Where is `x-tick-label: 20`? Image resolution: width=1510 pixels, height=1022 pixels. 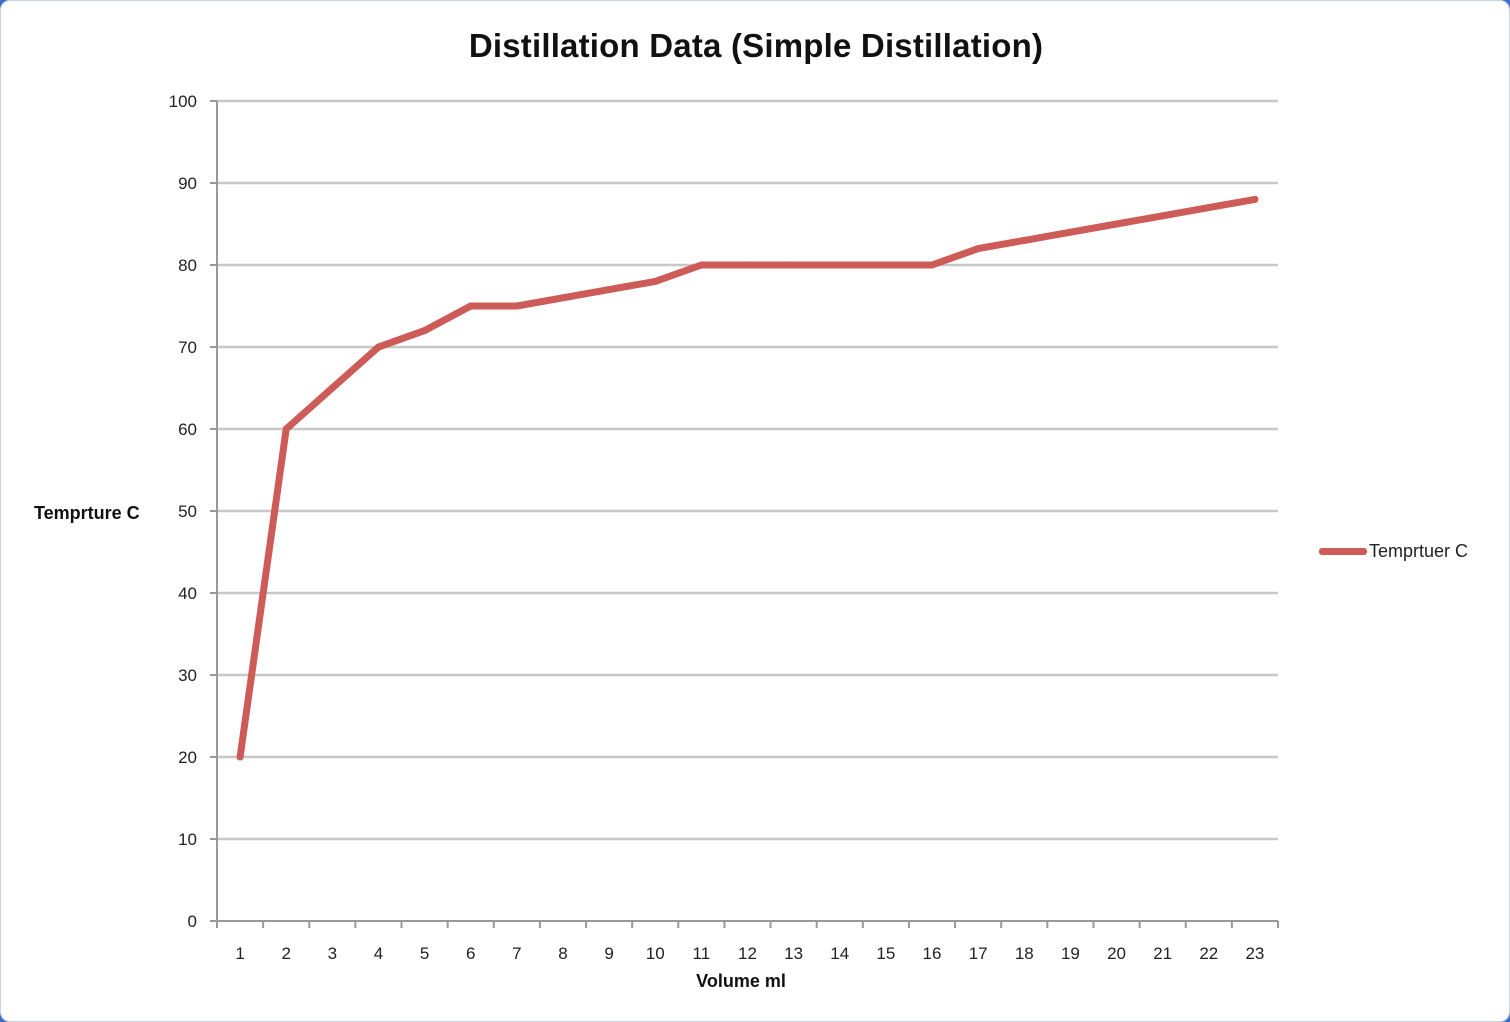 x-tick-label: 20 is located at coordinates (1116, 953).